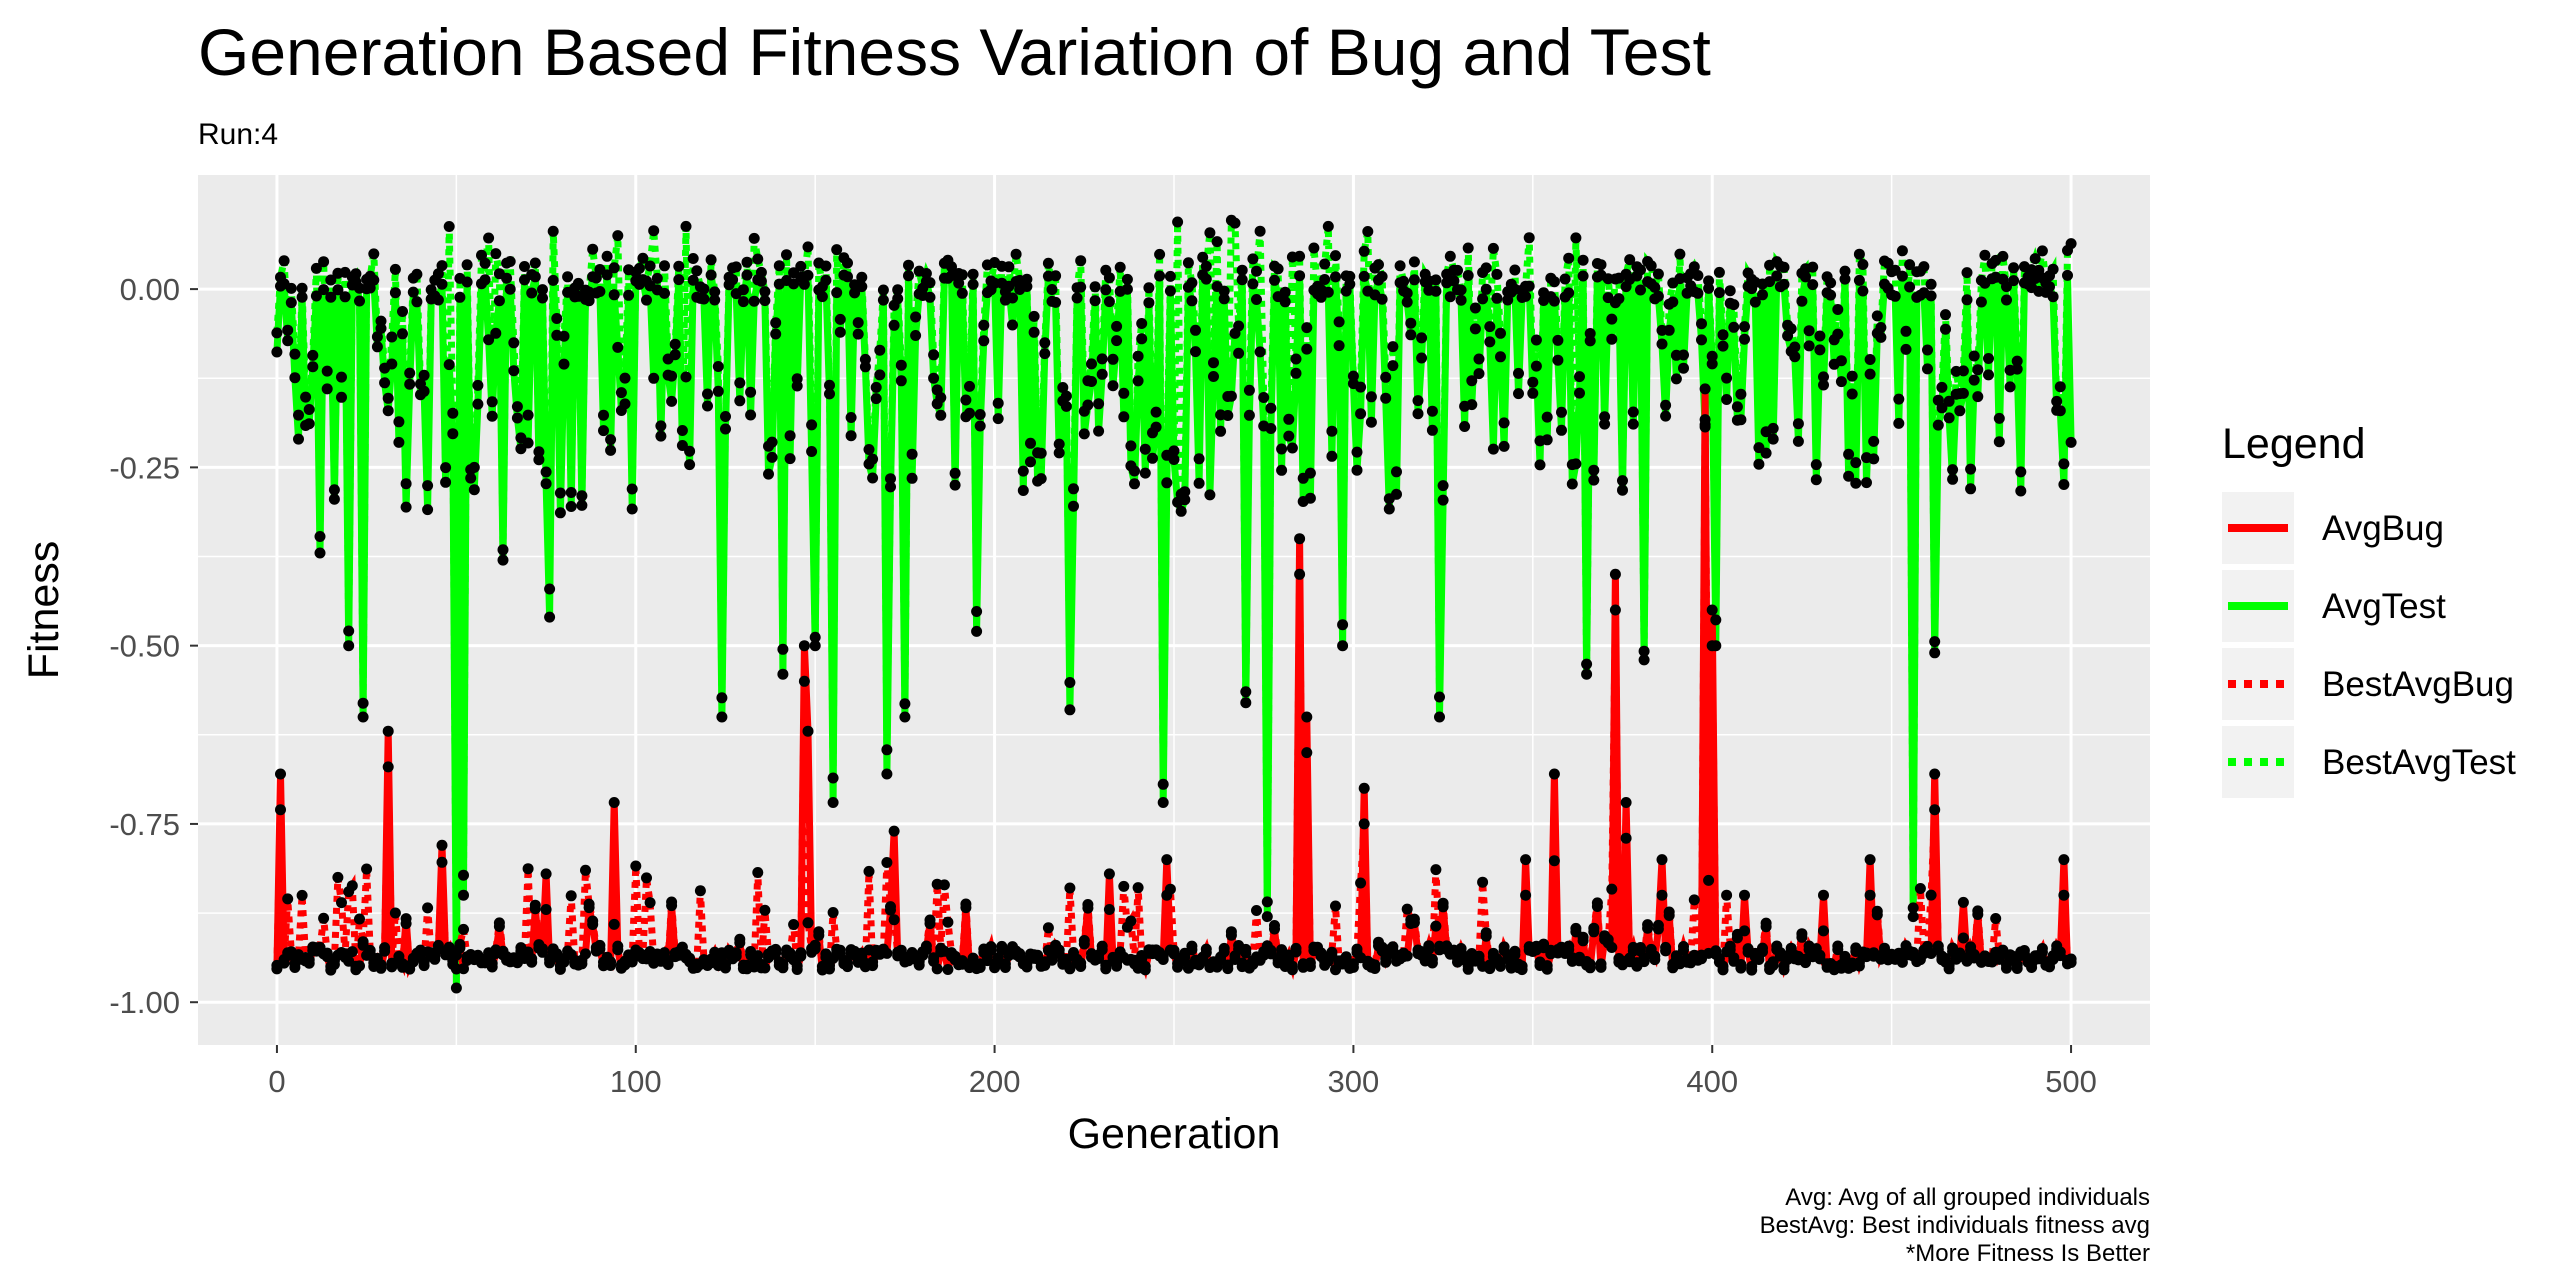 The width and height of the screenshot is (2560, 1280). I want to click on x-tick-label: 500, so click(2071, 1081).